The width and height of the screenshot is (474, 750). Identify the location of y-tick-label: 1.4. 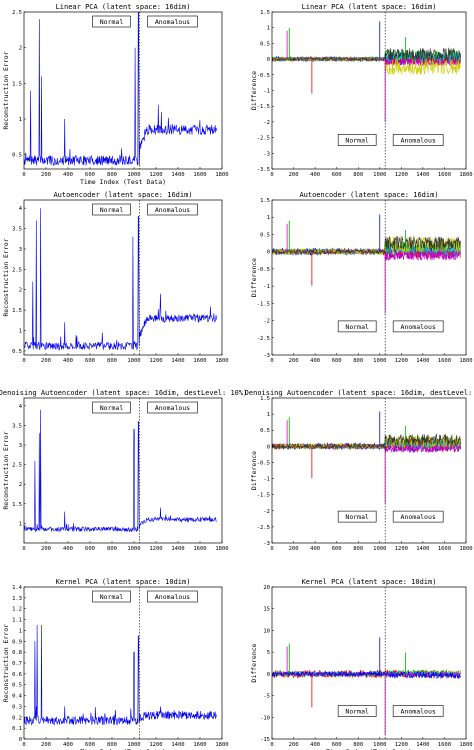
(17, 588).